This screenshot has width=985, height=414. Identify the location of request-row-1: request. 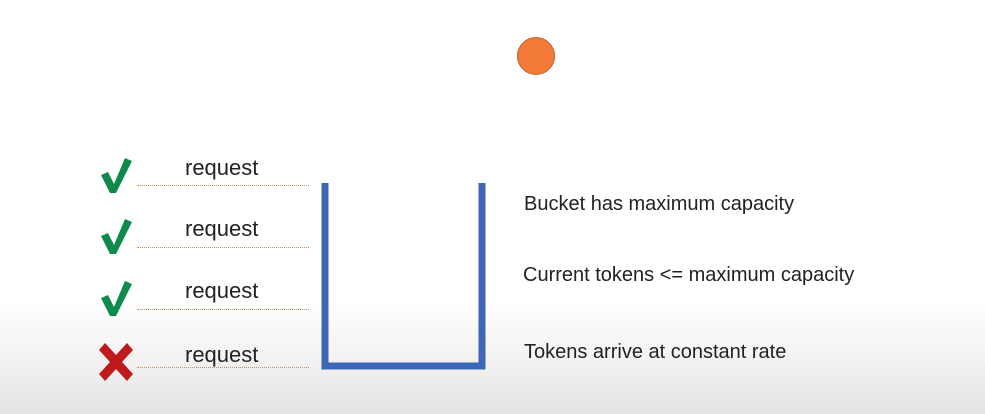
(205, 175).